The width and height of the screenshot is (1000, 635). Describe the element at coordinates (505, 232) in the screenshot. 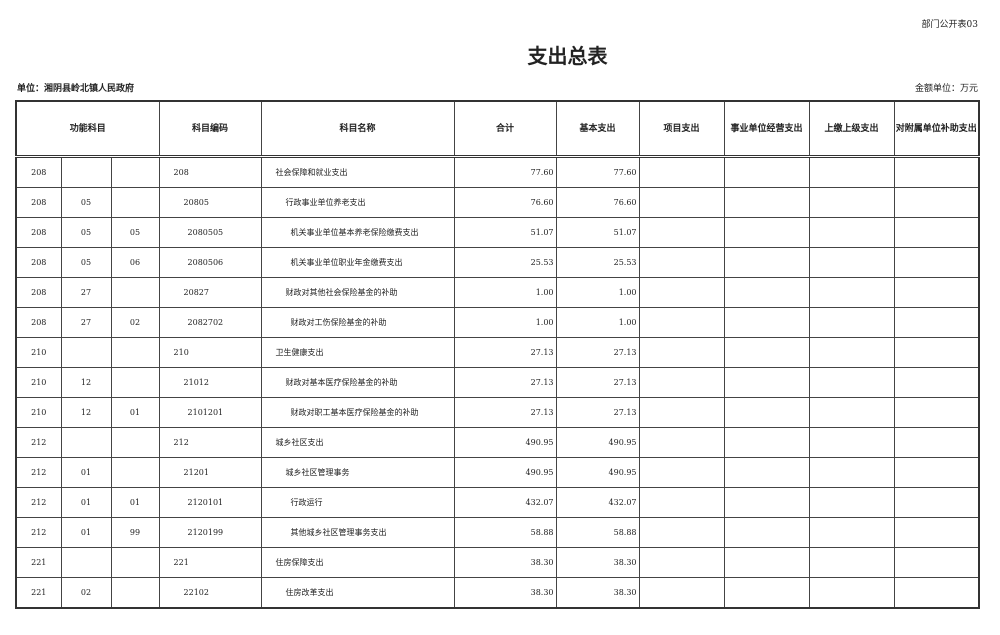

I see `total-cell: 51.07` at that location.